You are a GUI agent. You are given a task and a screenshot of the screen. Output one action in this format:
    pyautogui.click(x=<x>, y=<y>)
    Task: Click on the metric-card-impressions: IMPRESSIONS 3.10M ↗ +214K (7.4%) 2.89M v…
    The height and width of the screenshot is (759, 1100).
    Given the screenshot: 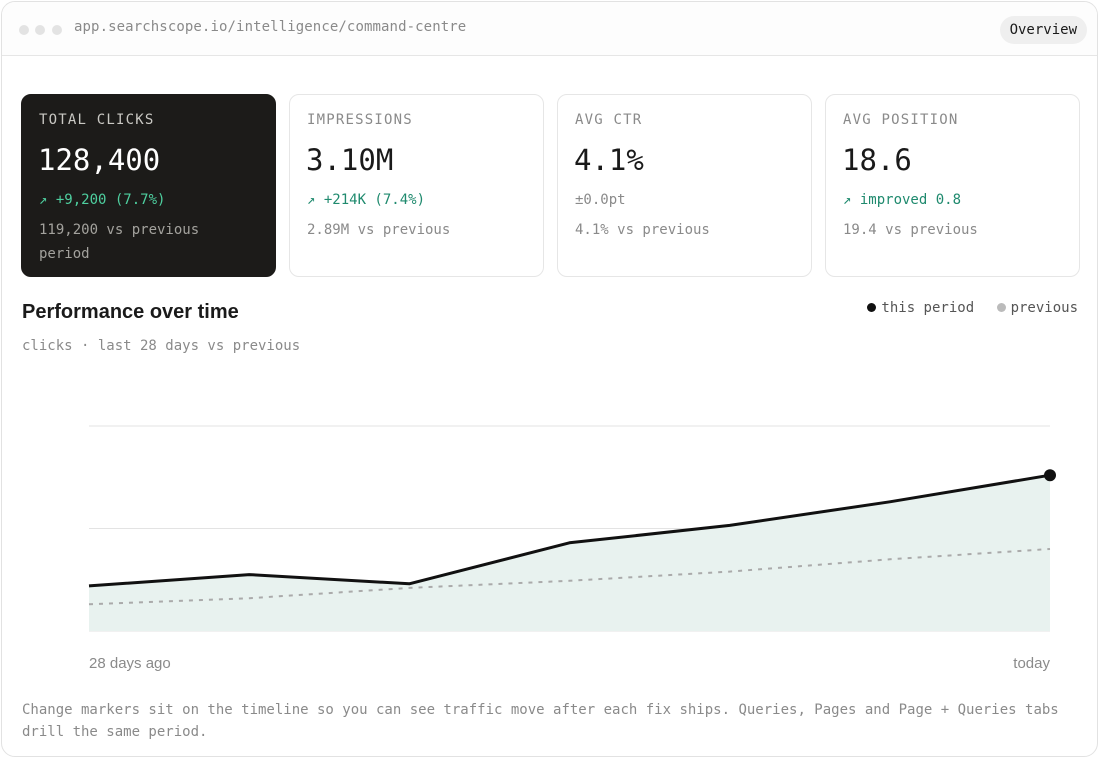 What is the action you would take?
    pyautogui.click(x=416, y=185)
    